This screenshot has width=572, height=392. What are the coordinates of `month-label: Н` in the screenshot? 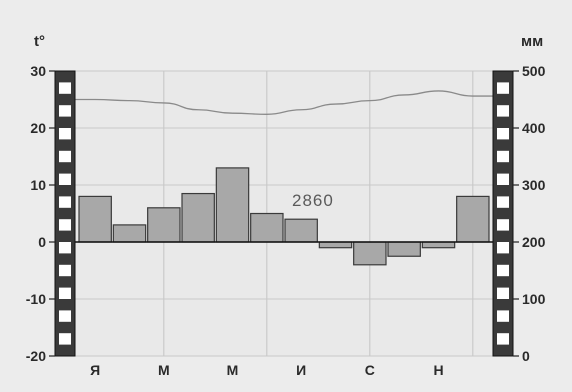 It's located at (438, 370).